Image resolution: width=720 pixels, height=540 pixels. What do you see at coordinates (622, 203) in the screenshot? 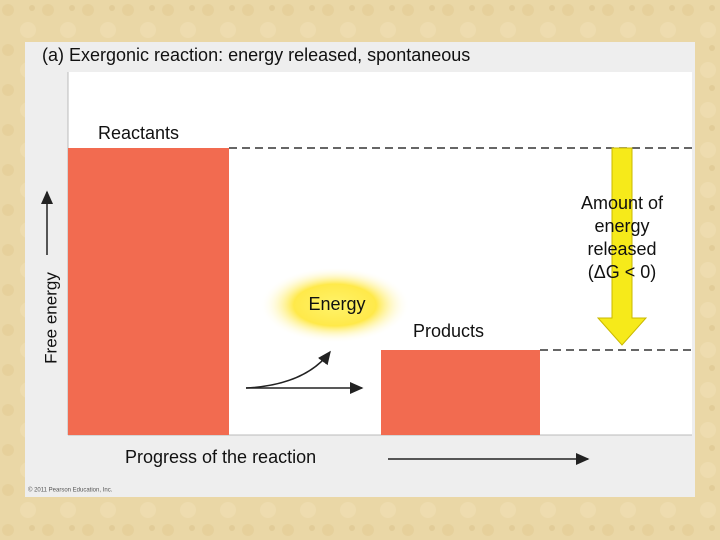
I see `released-label: Amount of` at bounding box center [622, 203].